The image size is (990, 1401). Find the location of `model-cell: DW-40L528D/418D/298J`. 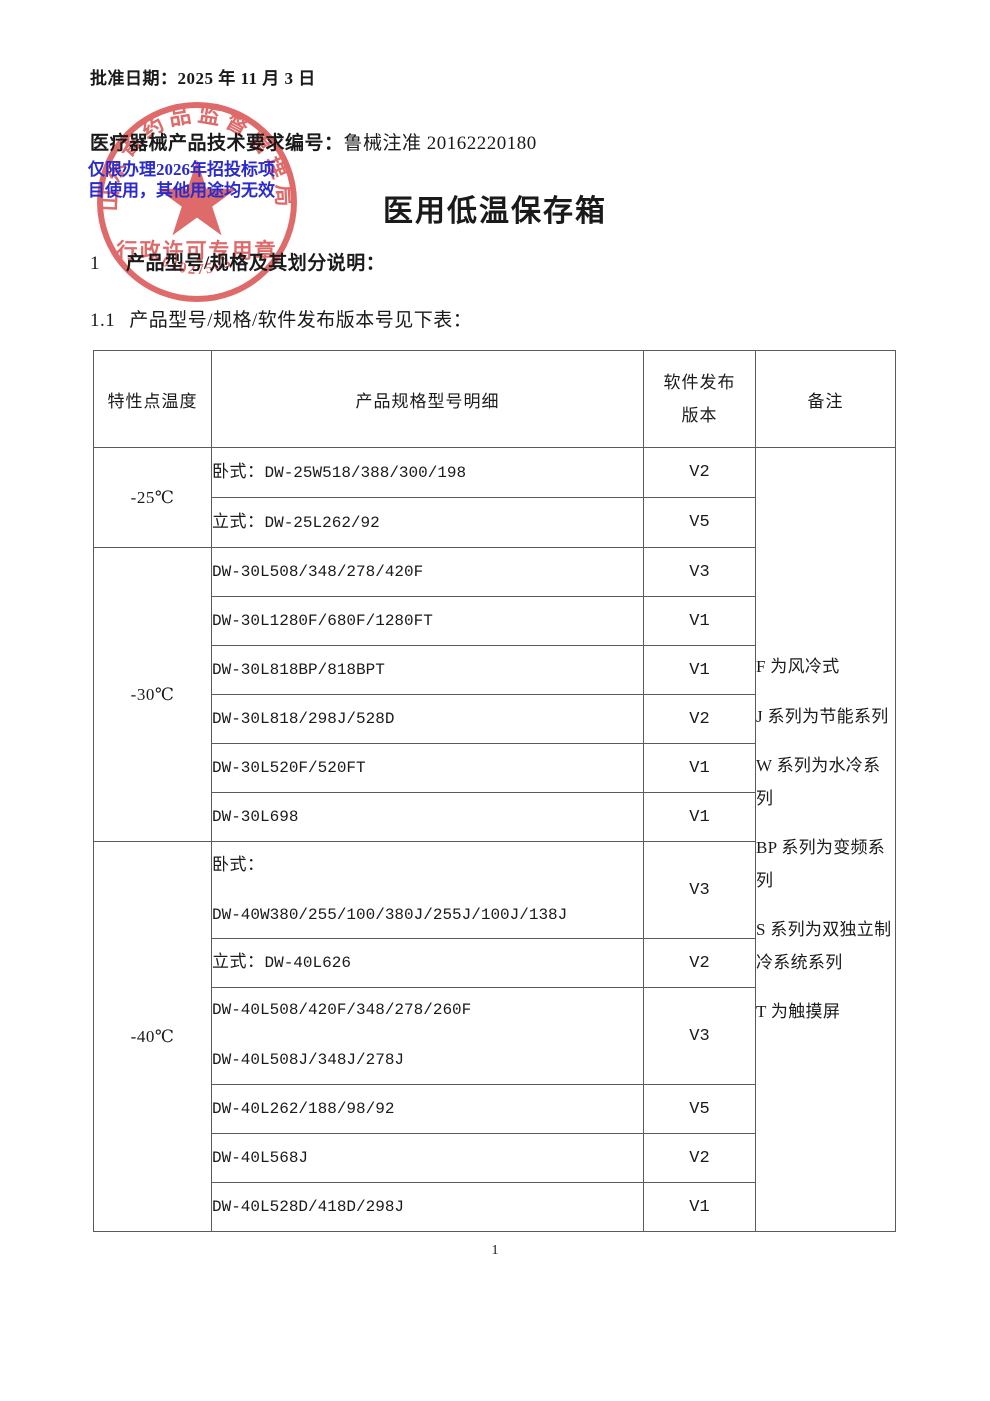

model-cell: DW-40L528D/418D/298J is located at coordinates (427, 1207).